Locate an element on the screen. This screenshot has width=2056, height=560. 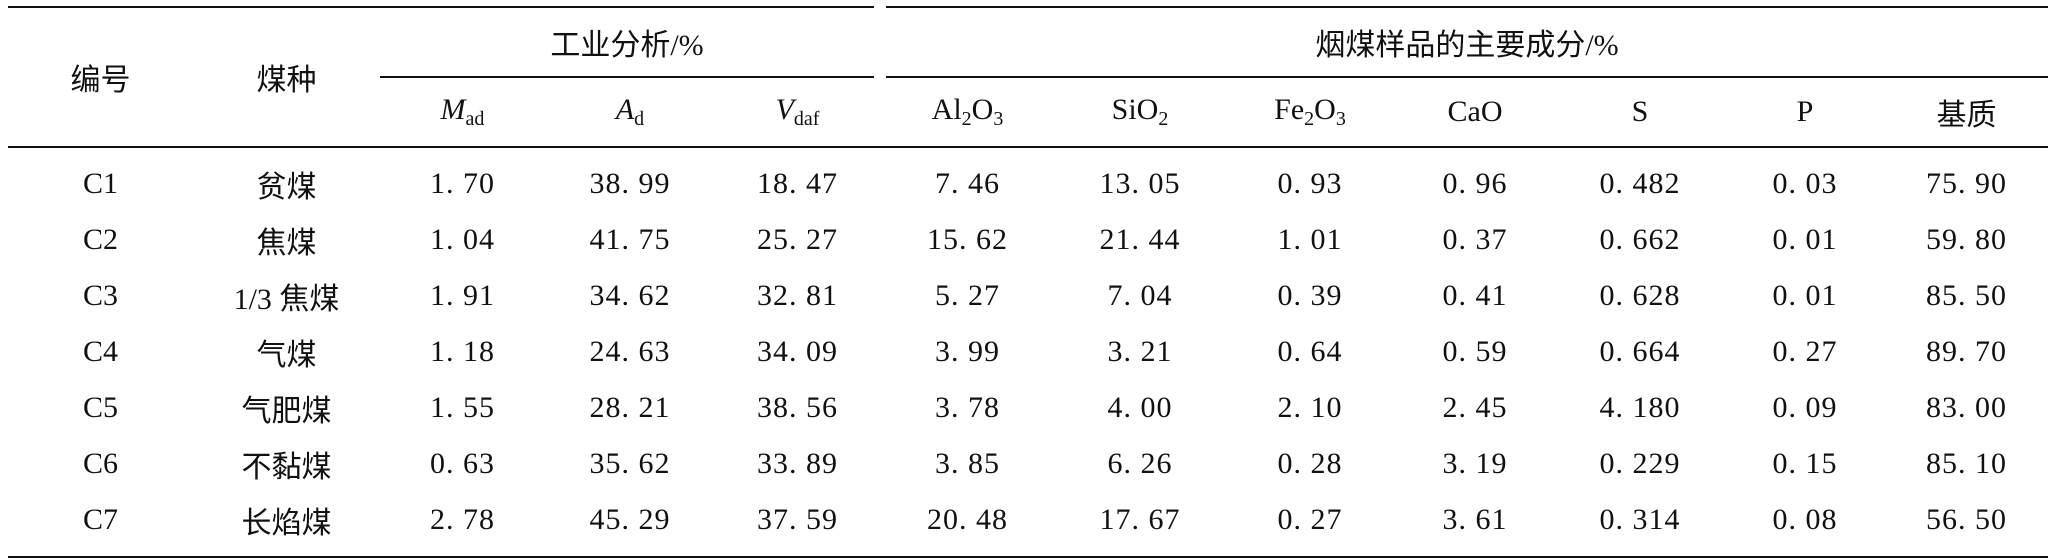
header-col-volatile: Vdaf is located at coordinates (797, 112).